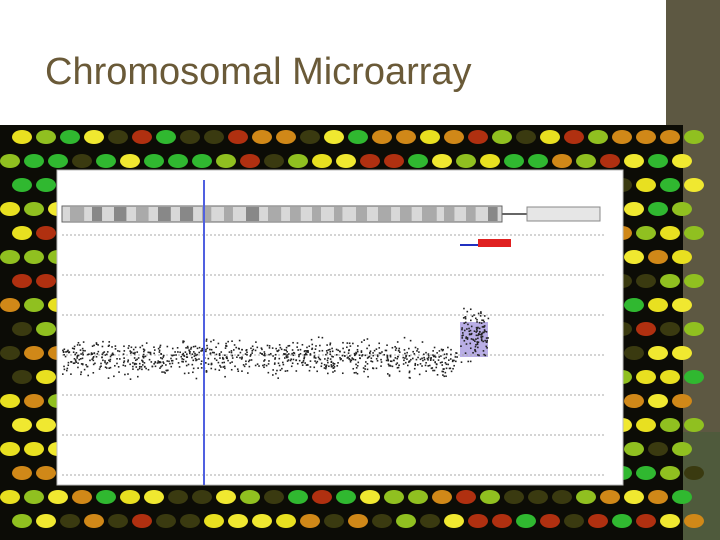 This screenshot has width=720, height=540. I want to click on ideogram-band, so click(406, 214).